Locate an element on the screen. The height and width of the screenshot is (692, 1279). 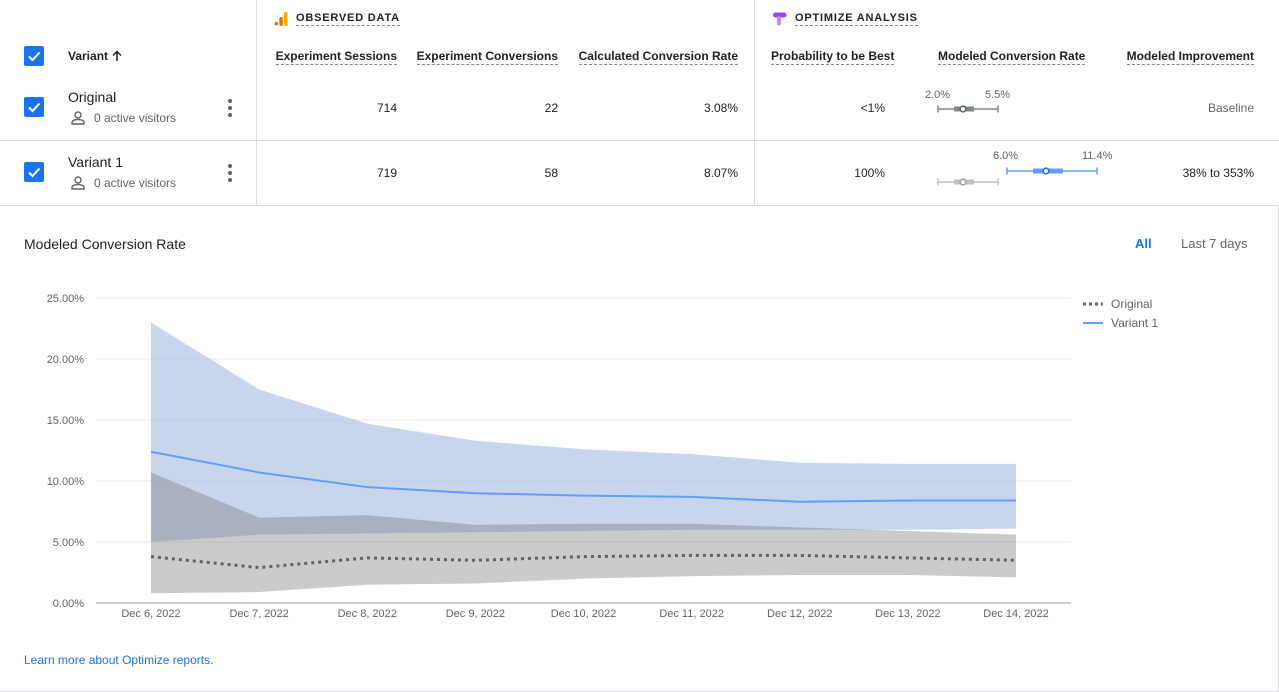
sessions-value: 719 is located at coordinates (386, 173).